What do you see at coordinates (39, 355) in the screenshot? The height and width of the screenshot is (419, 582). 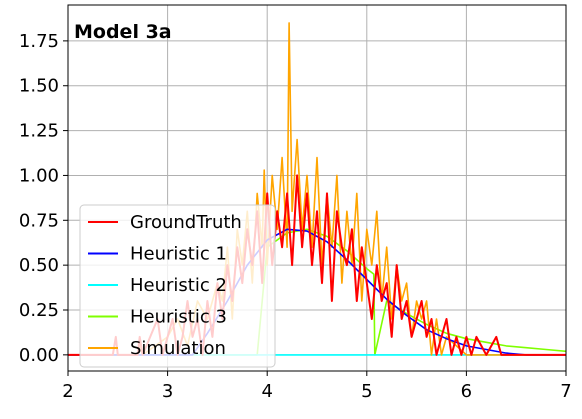 I see `y-tick-label: 0.00` at bounding box center [39, 355].